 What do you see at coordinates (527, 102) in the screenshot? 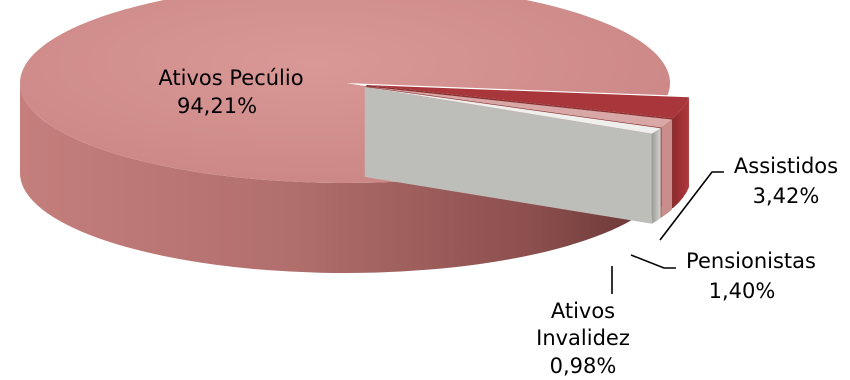
I see `slice-top-assistidos` at bounding box center [527, 102].